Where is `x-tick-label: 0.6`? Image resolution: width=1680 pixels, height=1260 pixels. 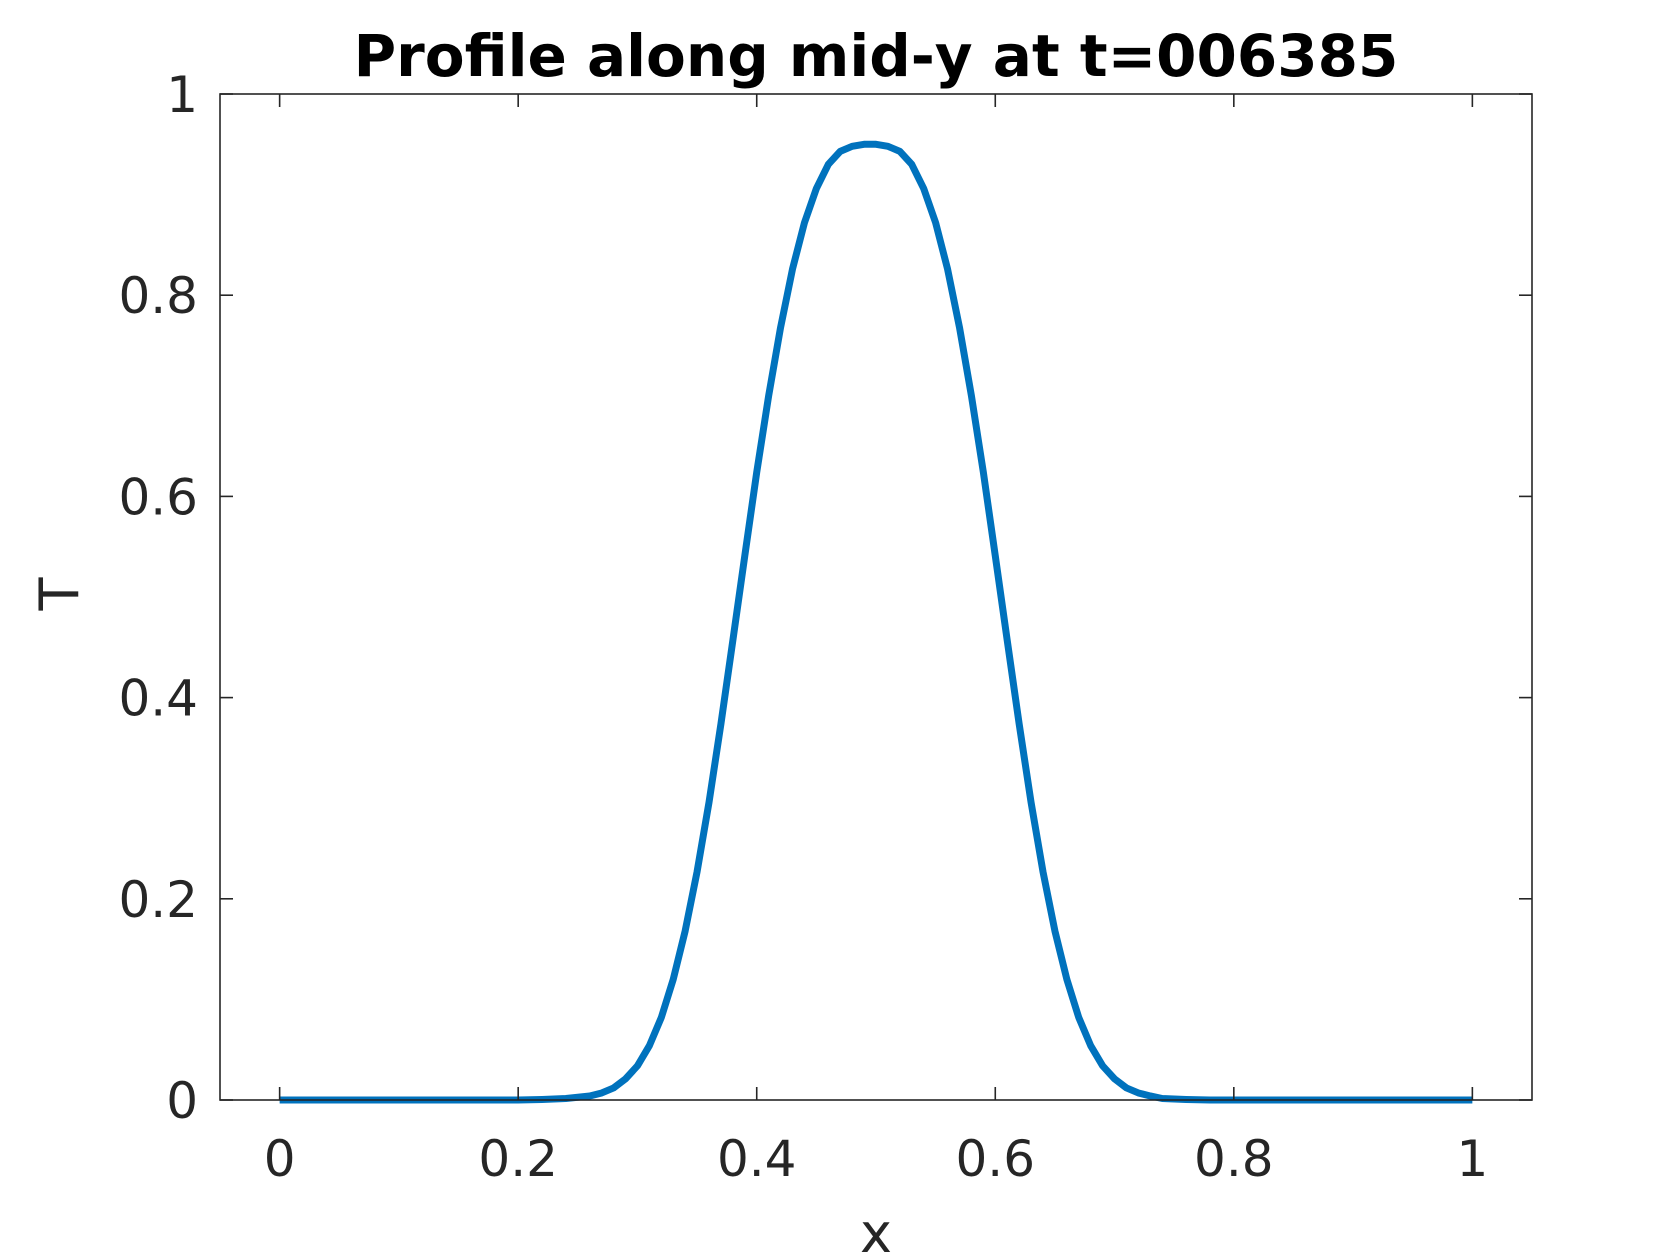 x-tick-label: 0.6 is located at coordinates (996, 1159).